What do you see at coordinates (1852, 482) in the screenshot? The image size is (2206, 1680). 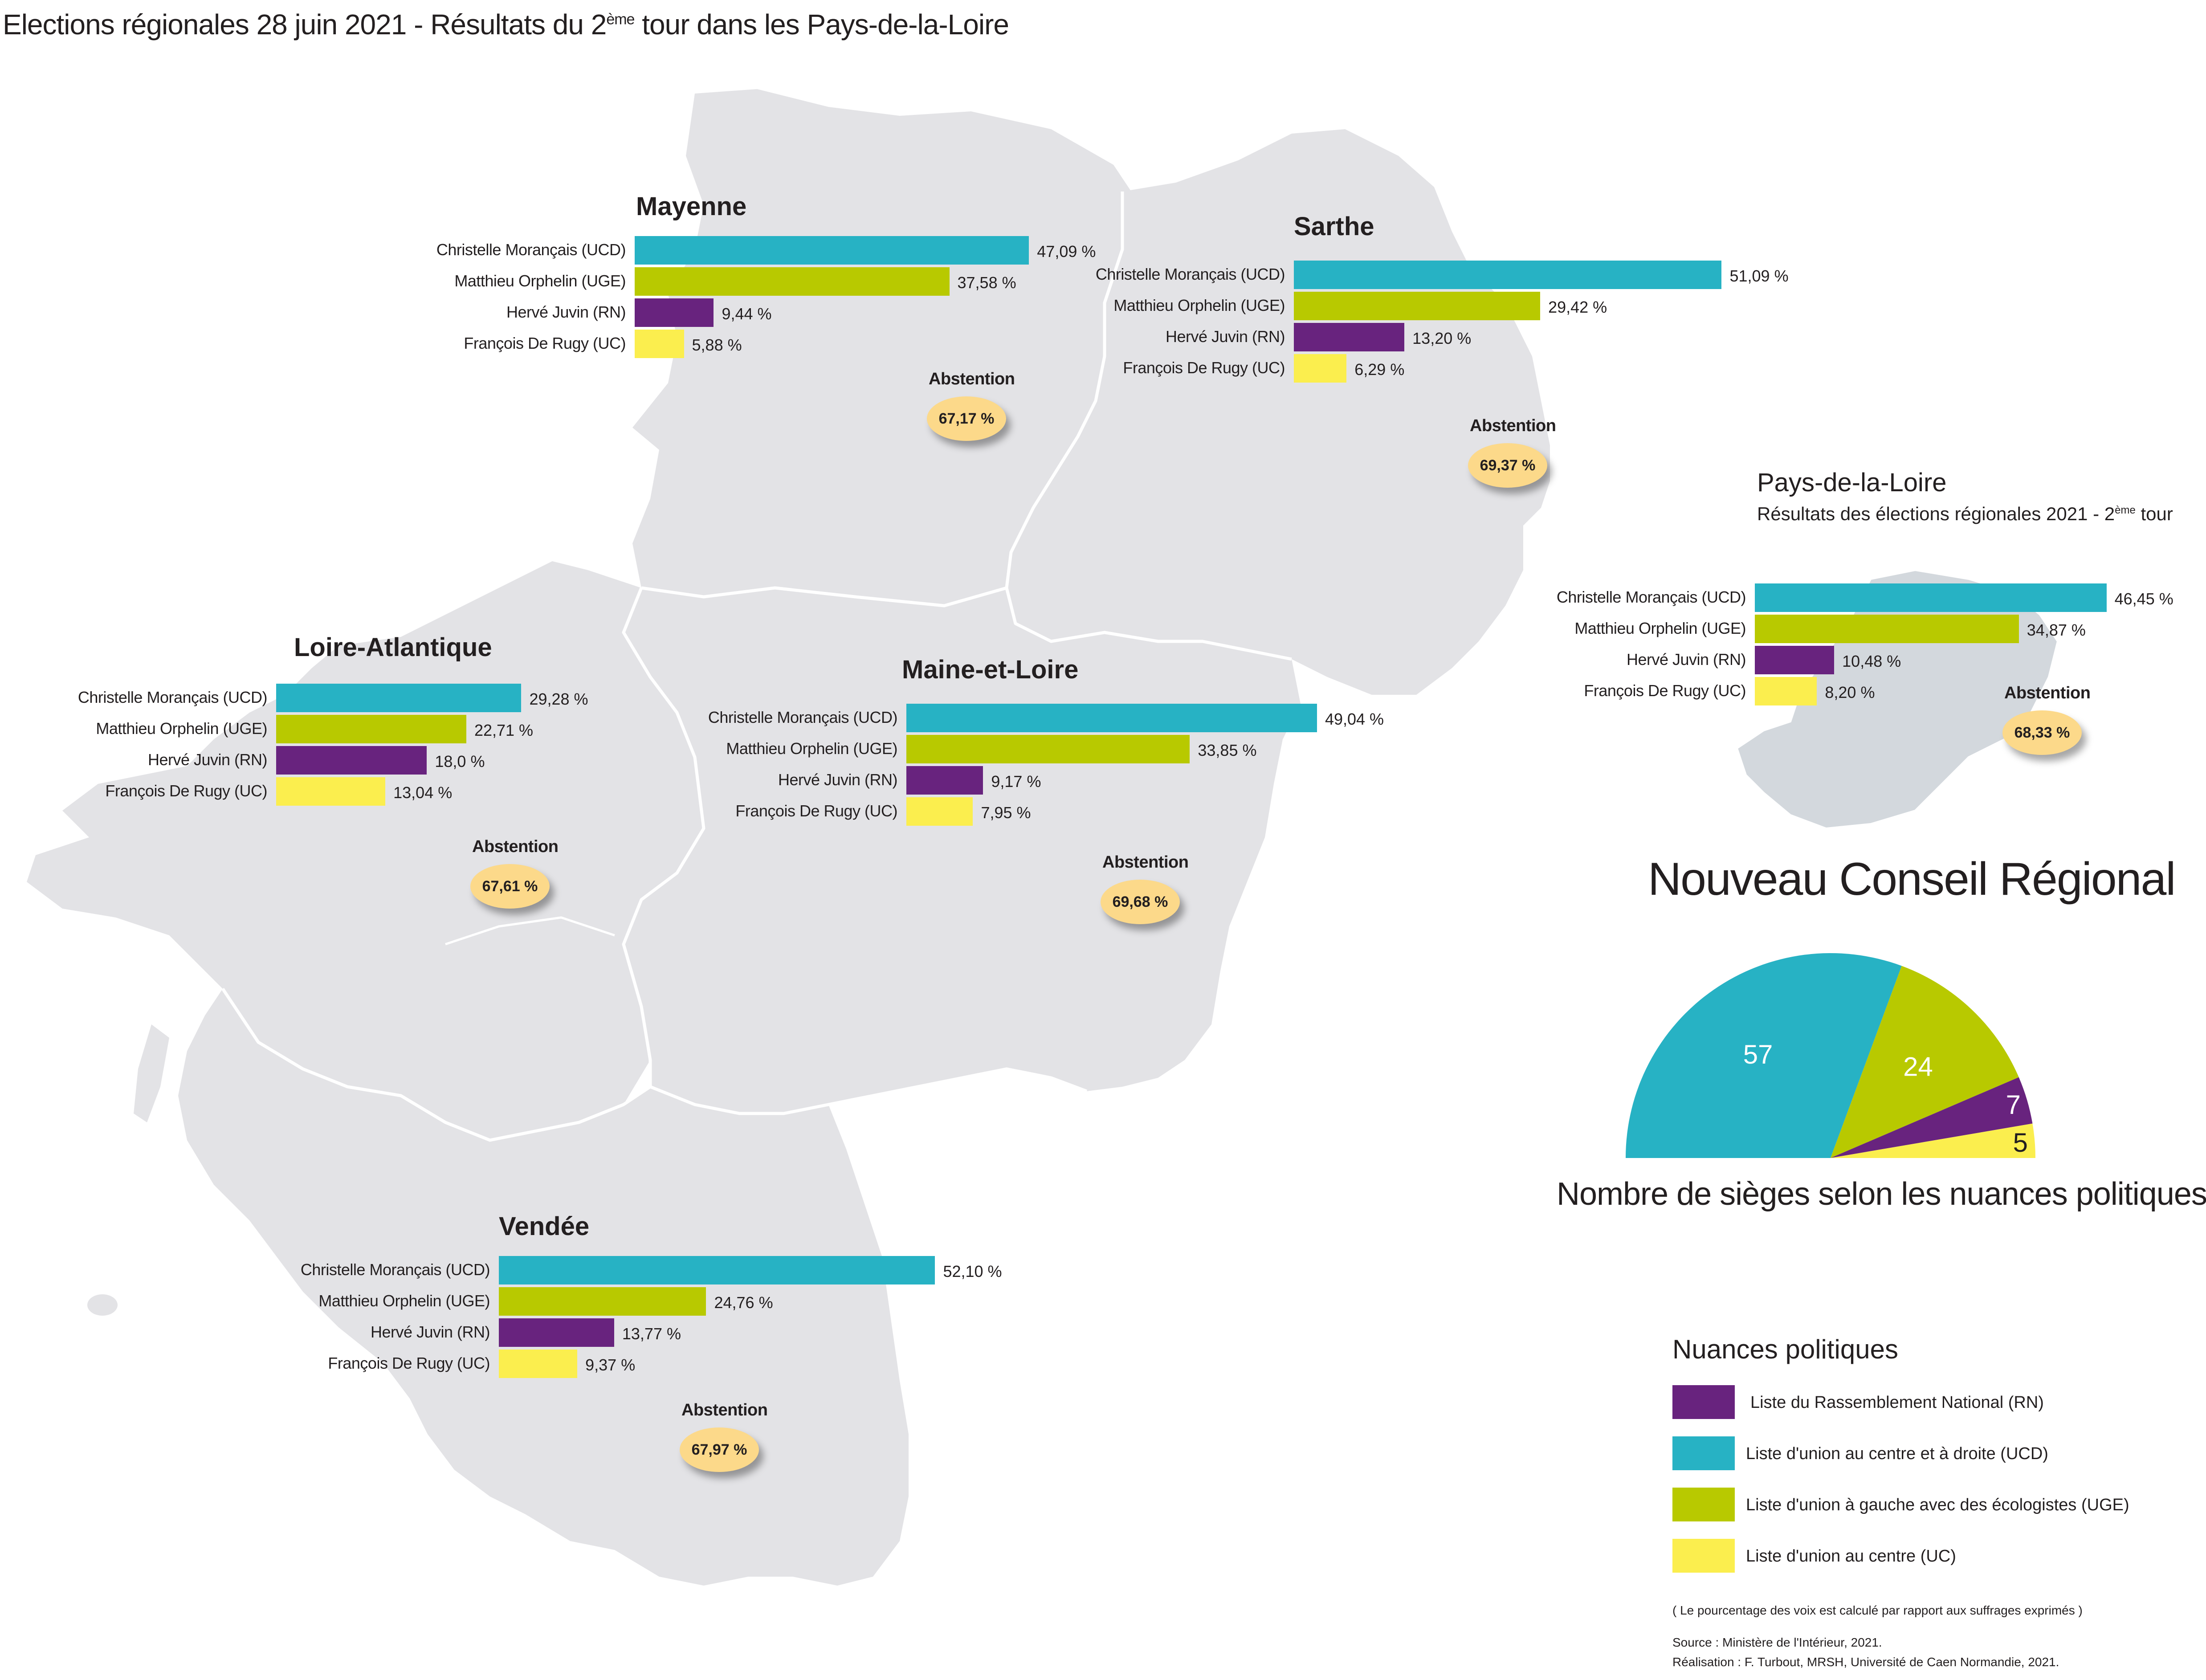 I see `region-title: Pays-de-la-Loire` at bounding box center [1852, 482].